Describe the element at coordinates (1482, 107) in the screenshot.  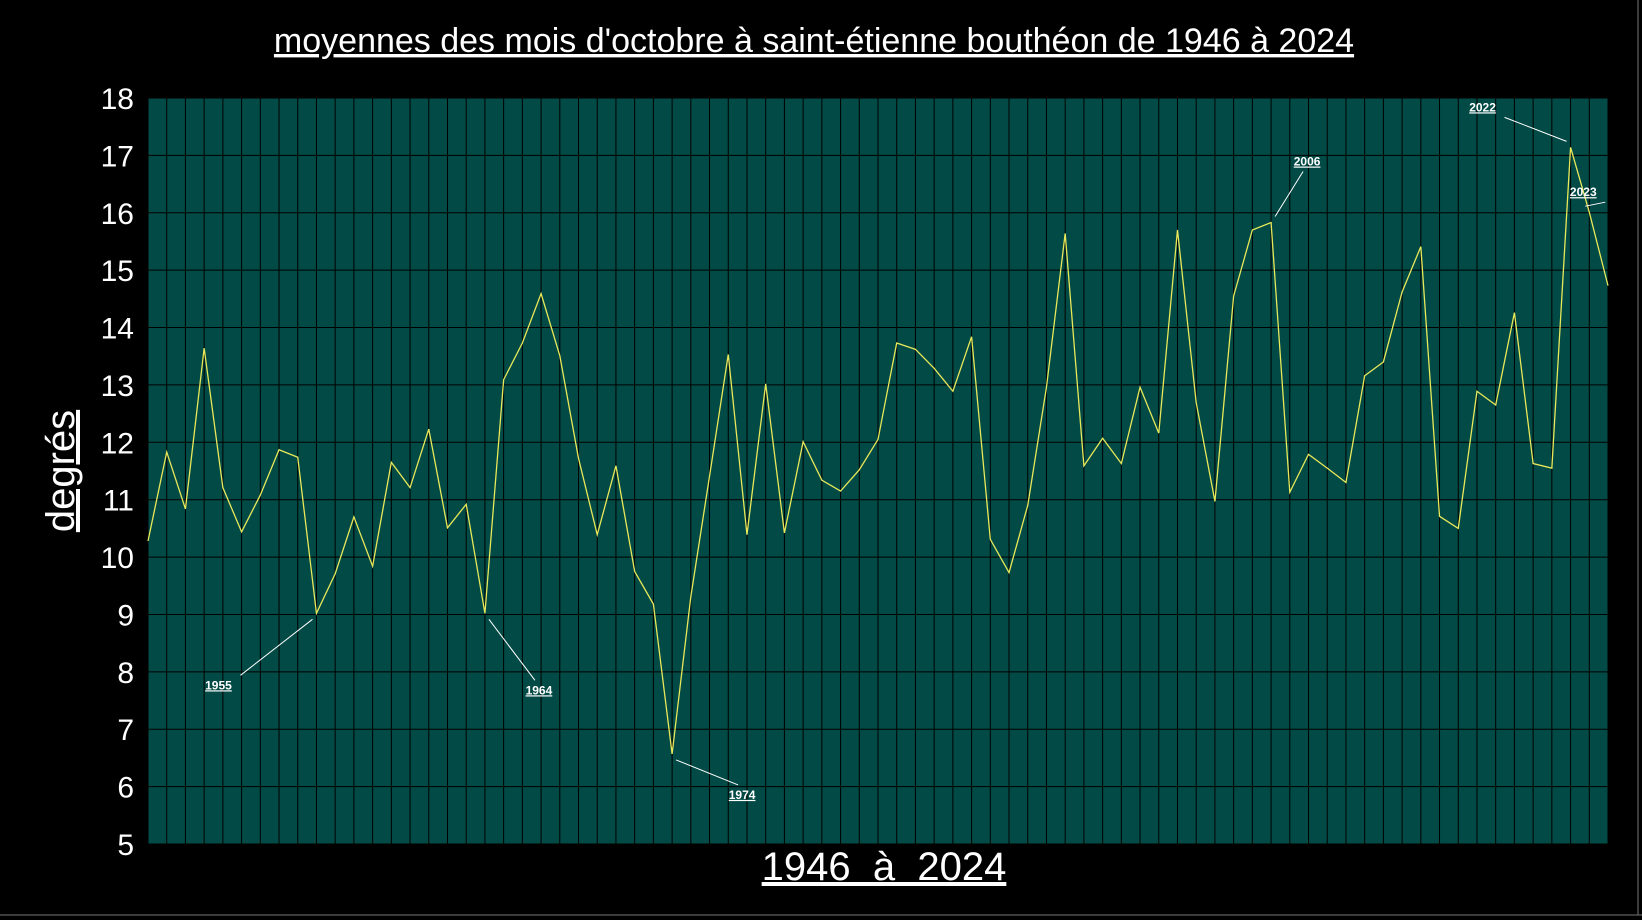
I see `annotation: 2022` at that location.